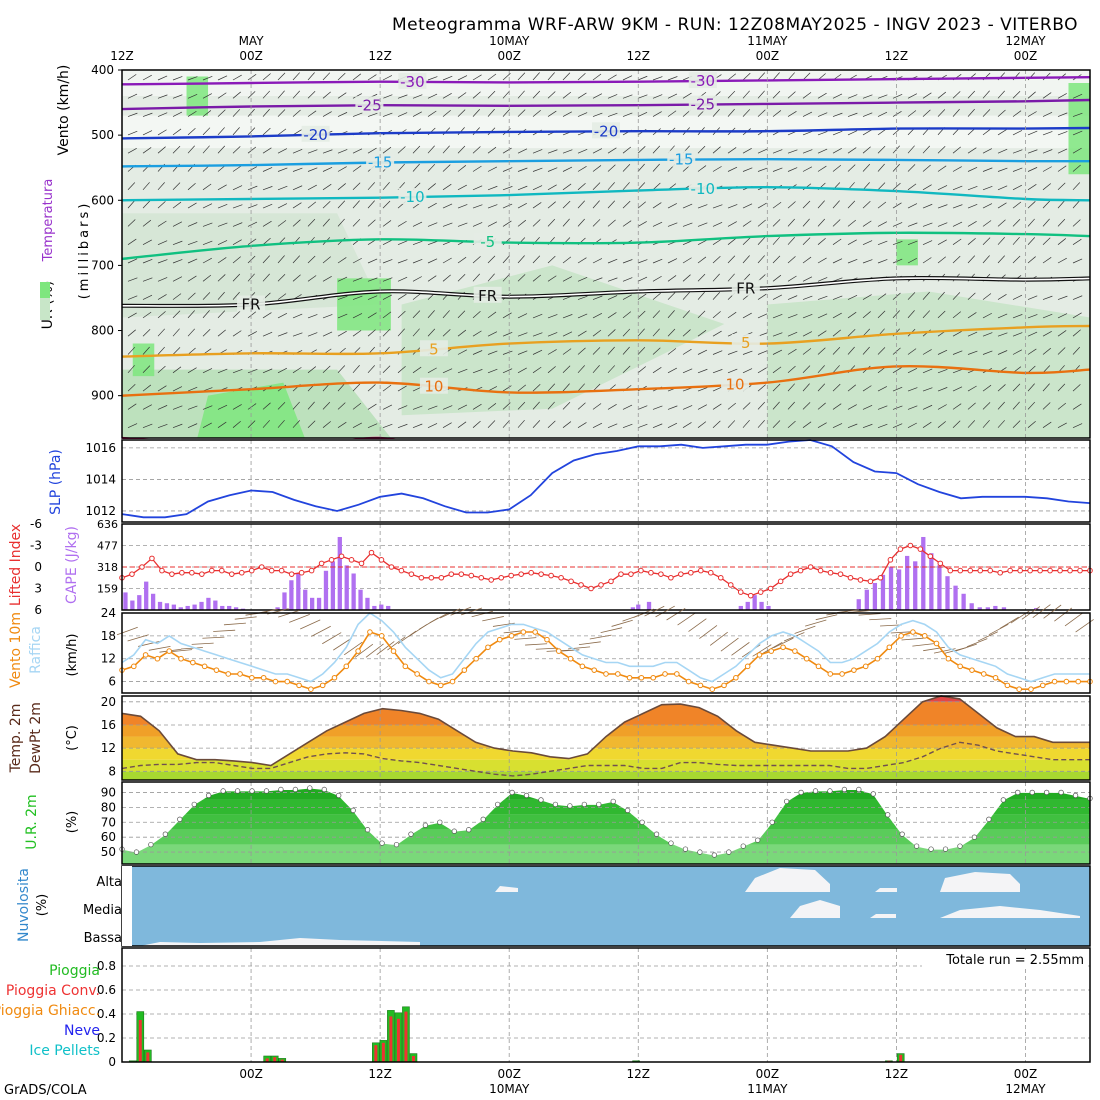  What do you see at coordinates (1014, 960) in the screenshot?
I see `rain-total: Totale run = 2.55mm` at bounding box center [1014, 960].